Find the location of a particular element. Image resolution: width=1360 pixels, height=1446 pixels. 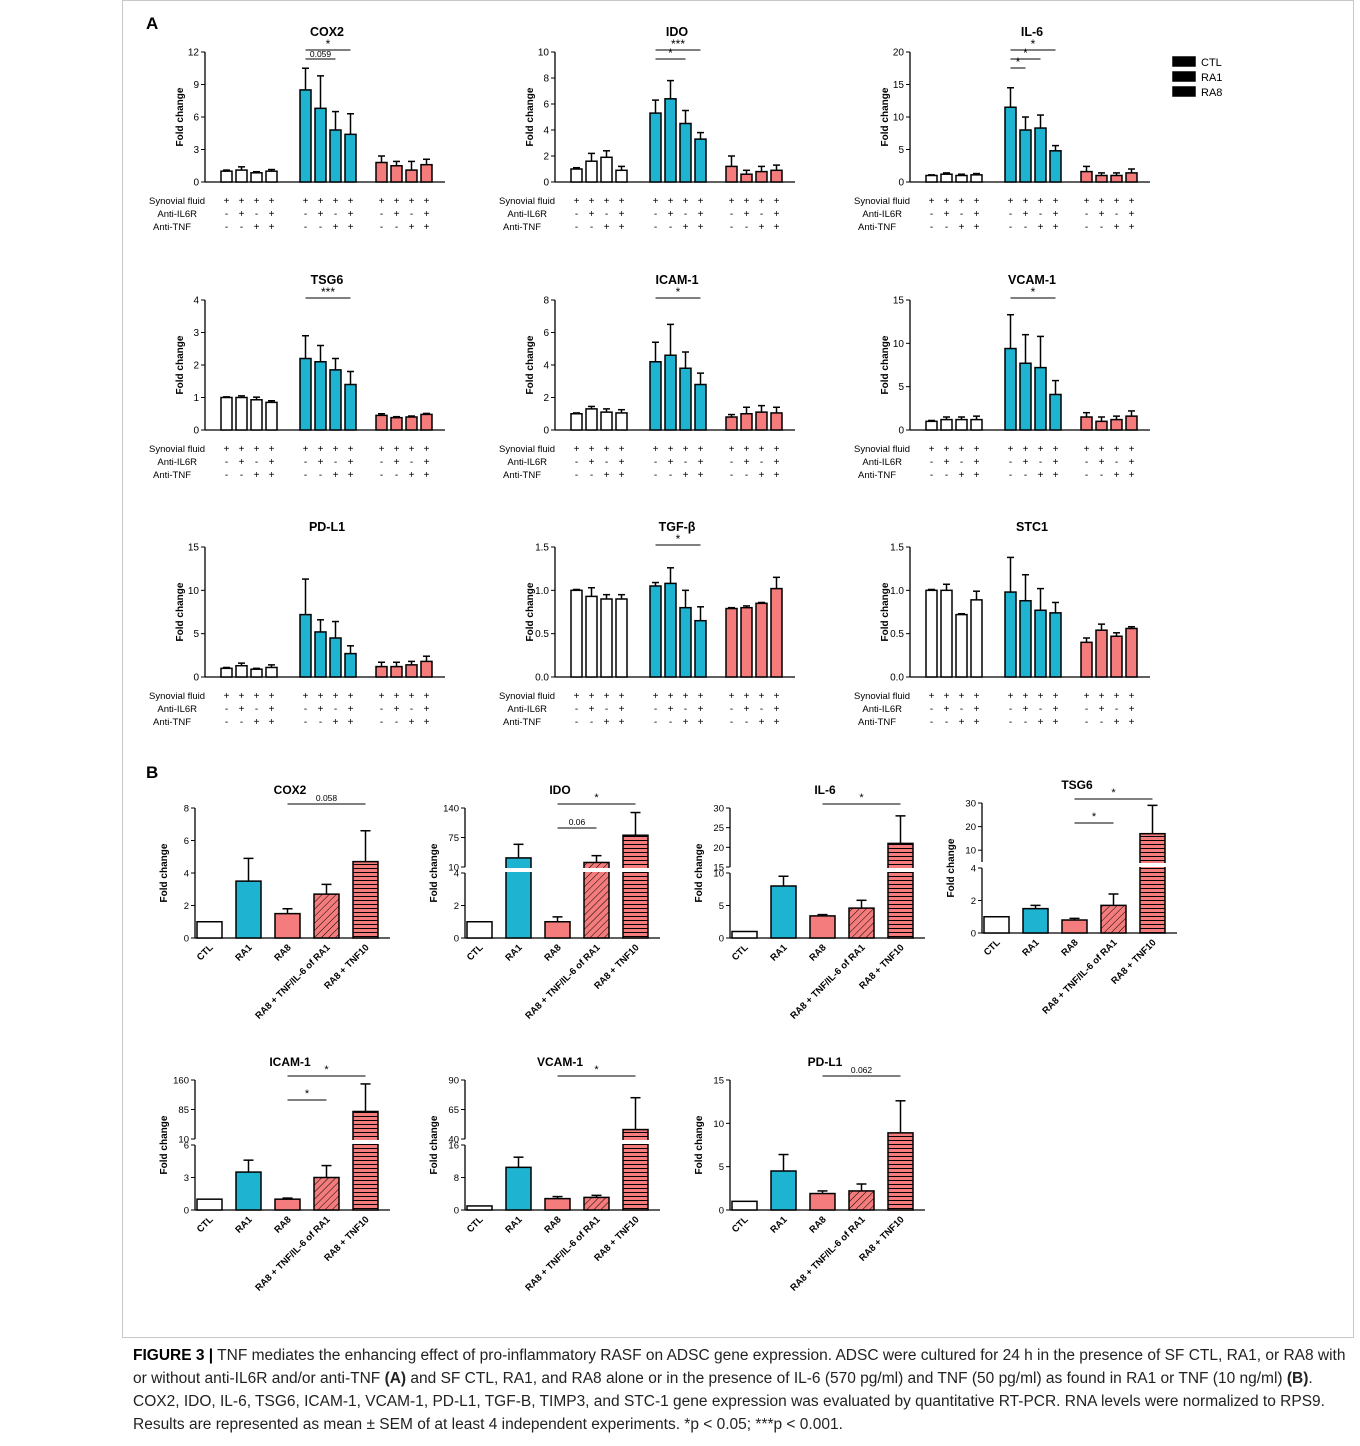

a-tgf-ytick-label: 0.0 is located at coordinates (542, 678).